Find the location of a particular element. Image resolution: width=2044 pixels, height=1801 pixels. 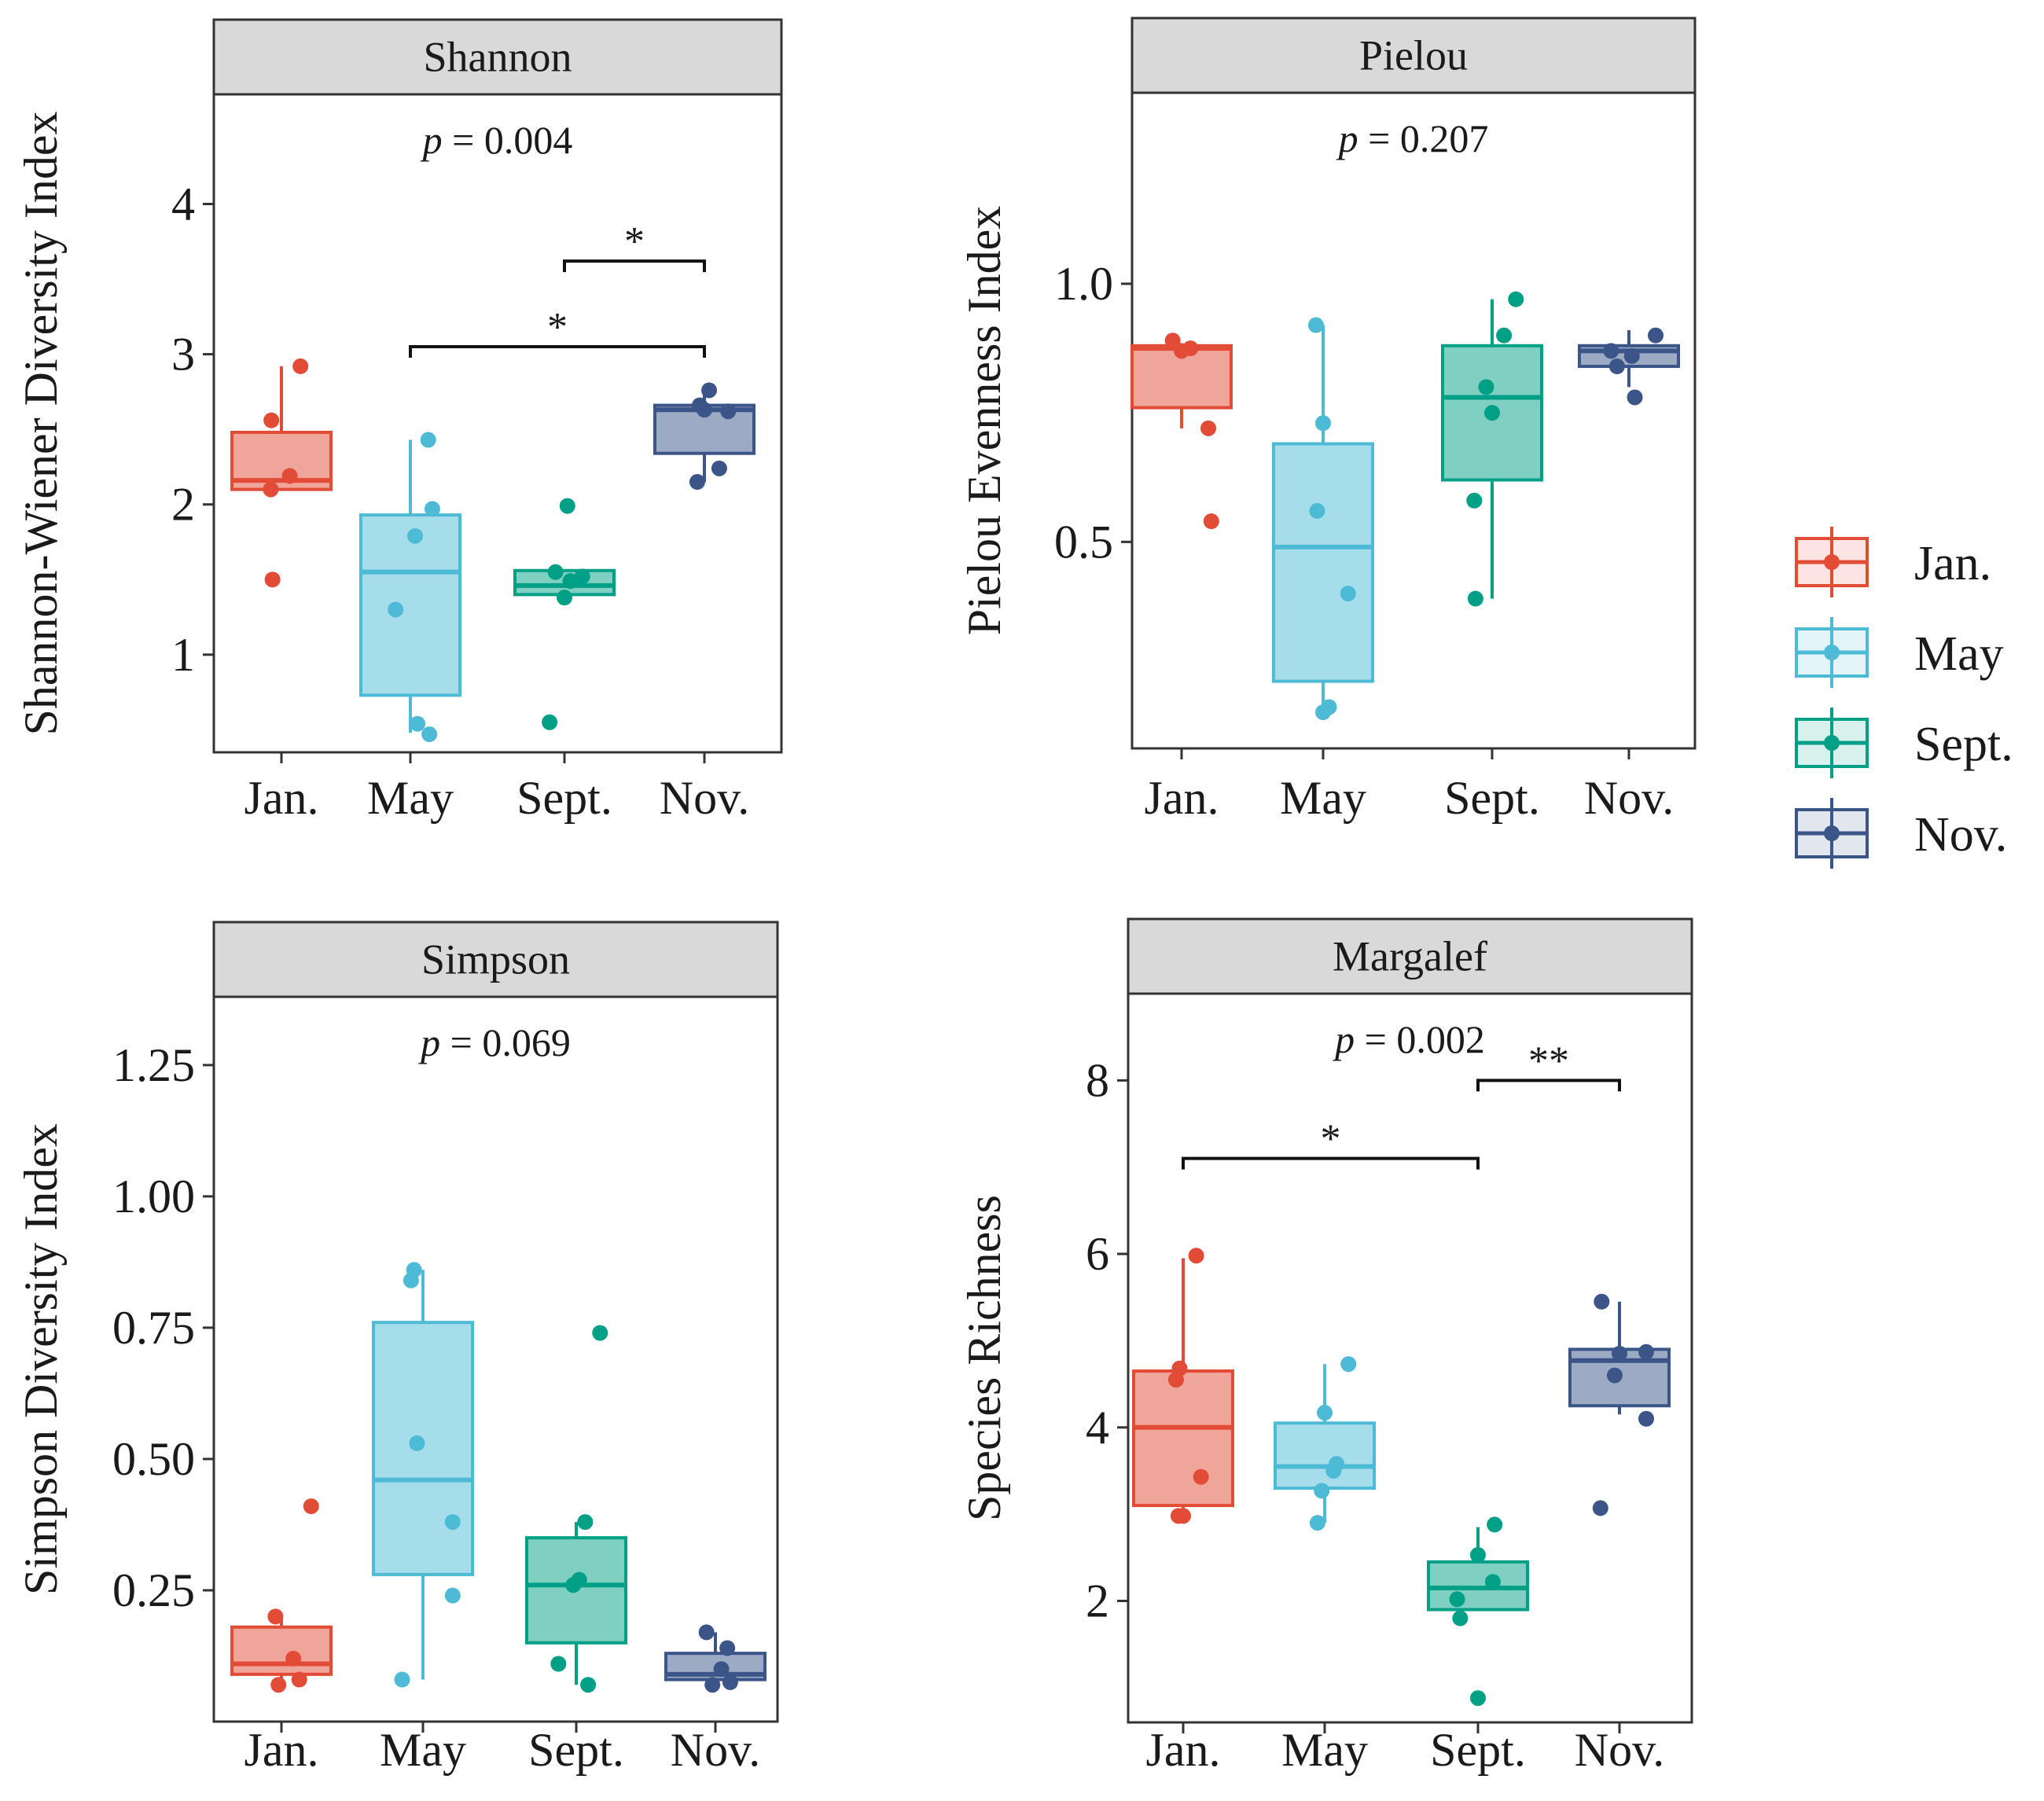

panel-title: Simpson is located at coordinates (495, 959).